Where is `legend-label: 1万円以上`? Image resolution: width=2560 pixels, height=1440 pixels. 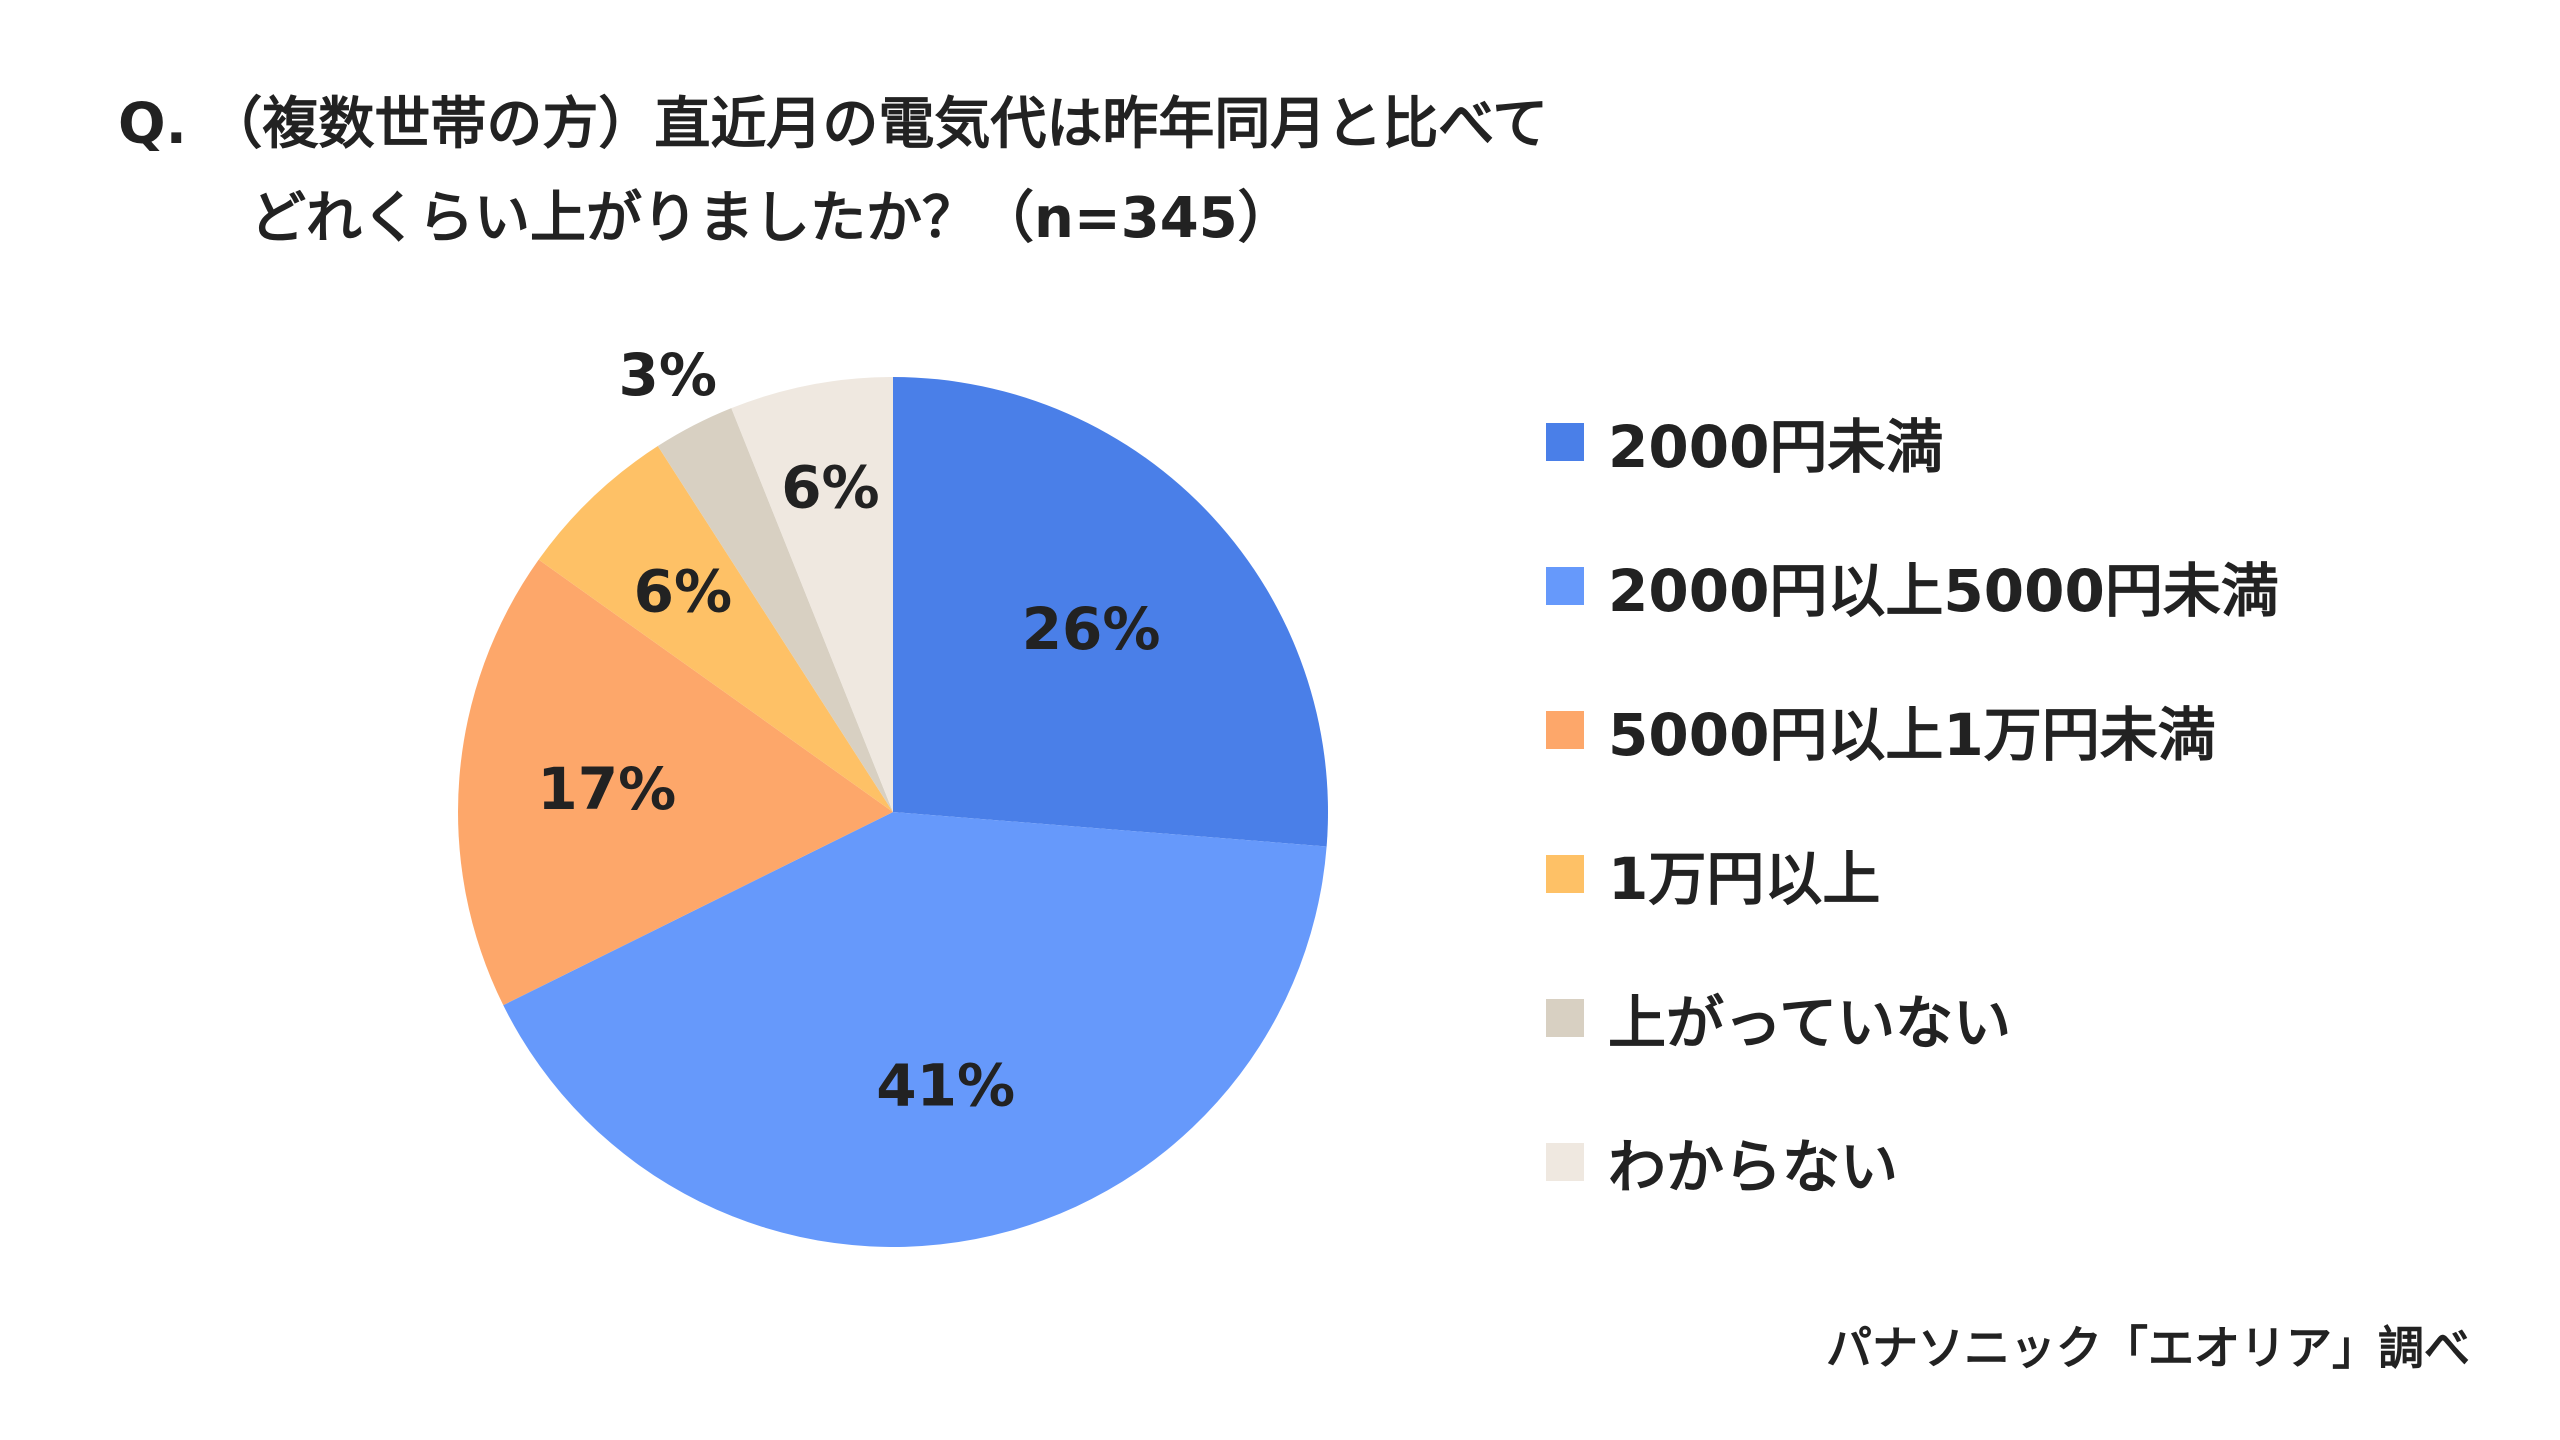 legend-label: 1万円以上 is located at coordinates (1744, 879).